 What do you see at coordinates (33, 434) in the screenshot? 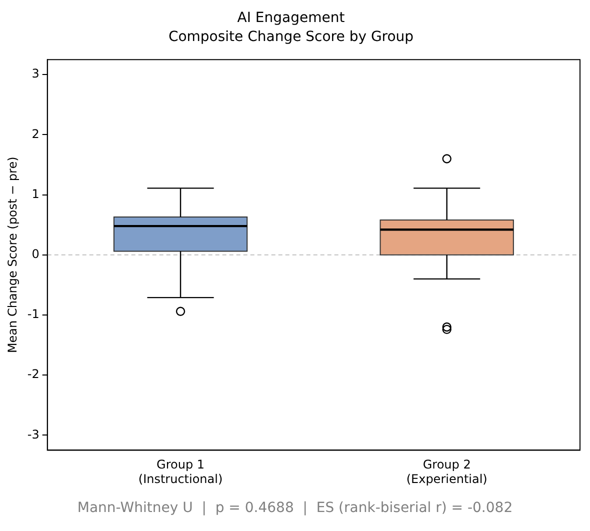
I see `y-tick-label: -3` at bounding box center [33, 434].